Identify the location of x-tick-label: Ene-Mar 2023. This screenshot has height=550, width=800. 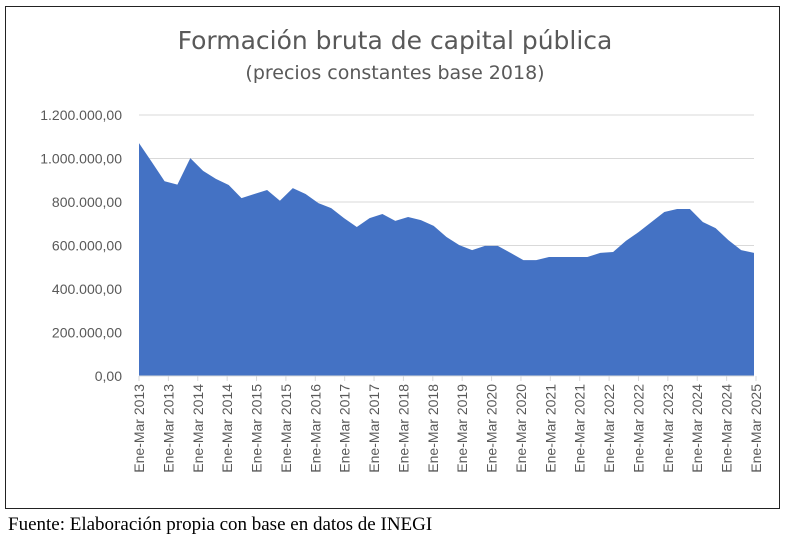
(668, 428).